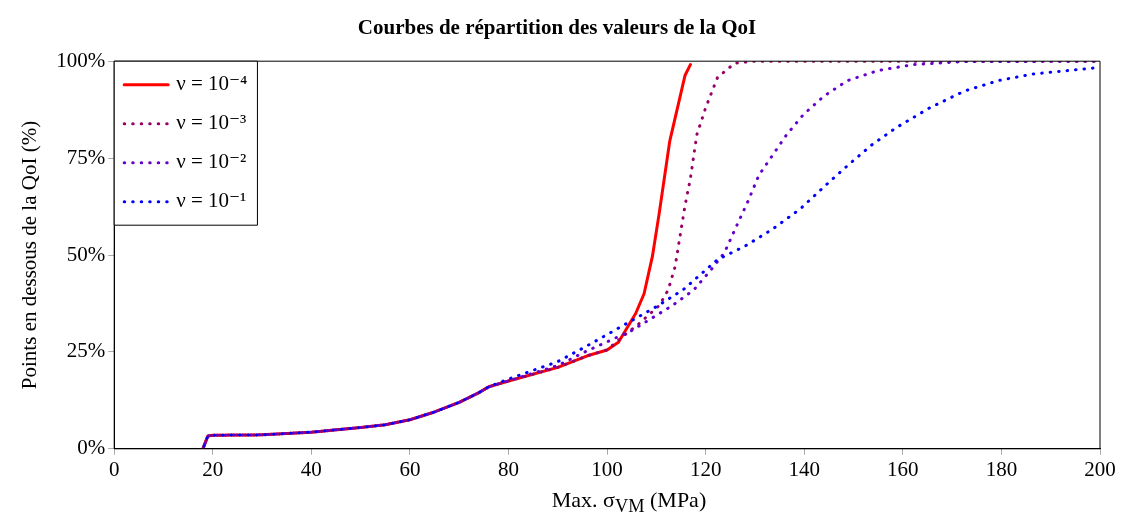  Describe the element at coordinates (213, 468) in the screenshot. I see `x-tick-label: 20` at that location.